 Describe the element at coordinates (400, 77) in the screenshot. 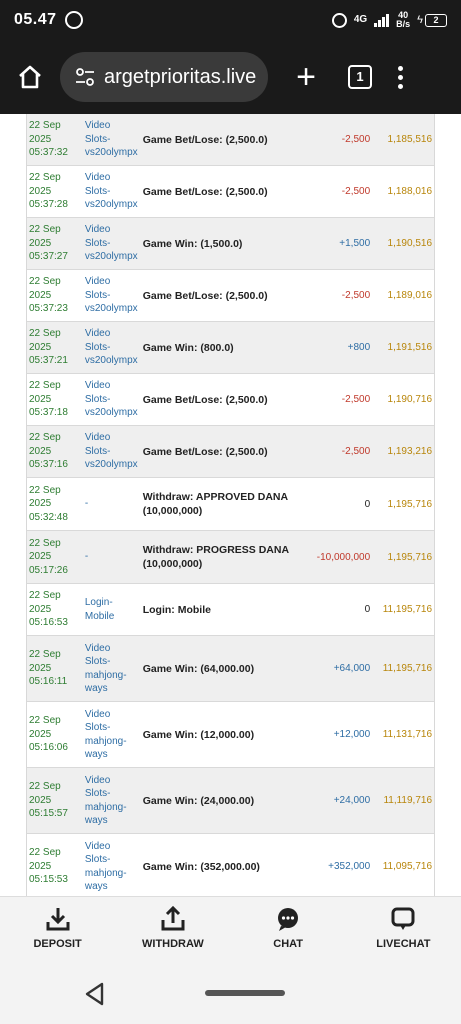

I see `overflow-menu-button` at that location.